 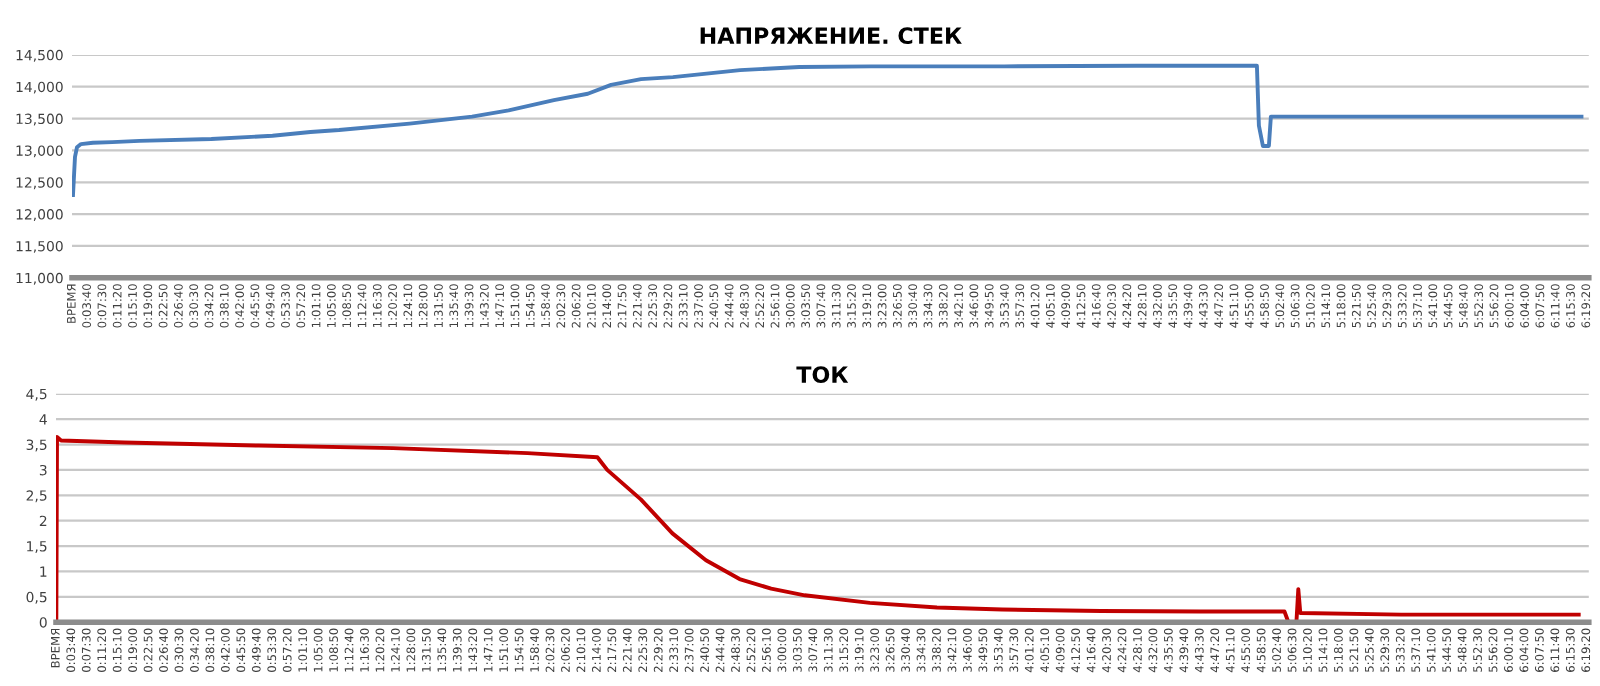 I want to click on chart-title: ТОК, so click(x=822, y=374).